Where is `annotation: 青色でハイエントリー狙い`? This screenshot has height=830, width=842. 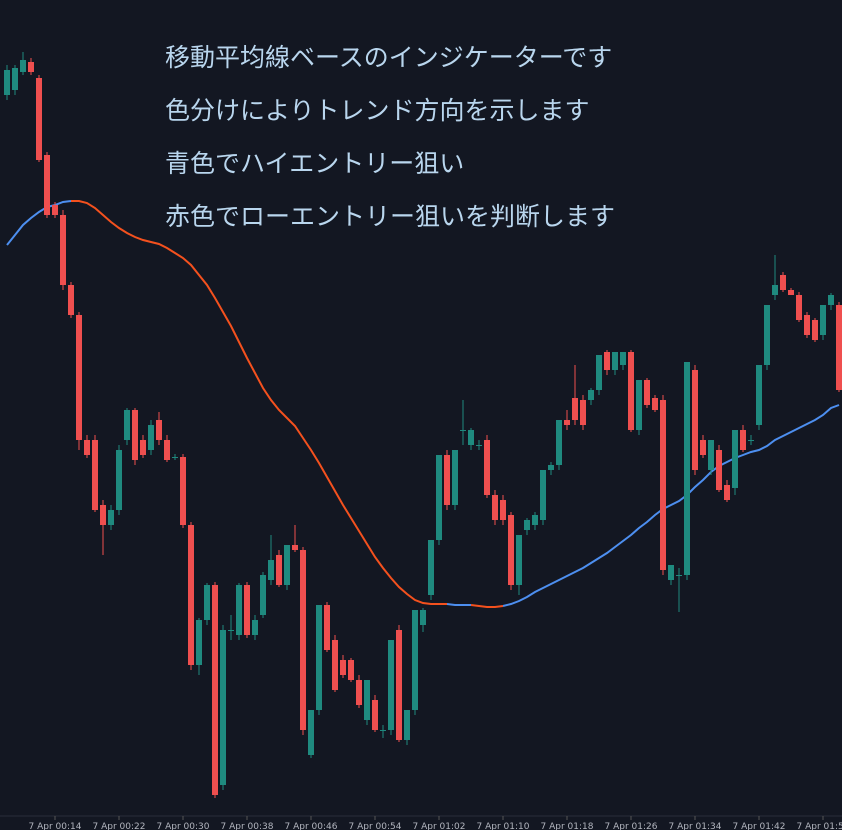
annotation: 青色でハイエントリー狙い is located at coordinates (314, 163).